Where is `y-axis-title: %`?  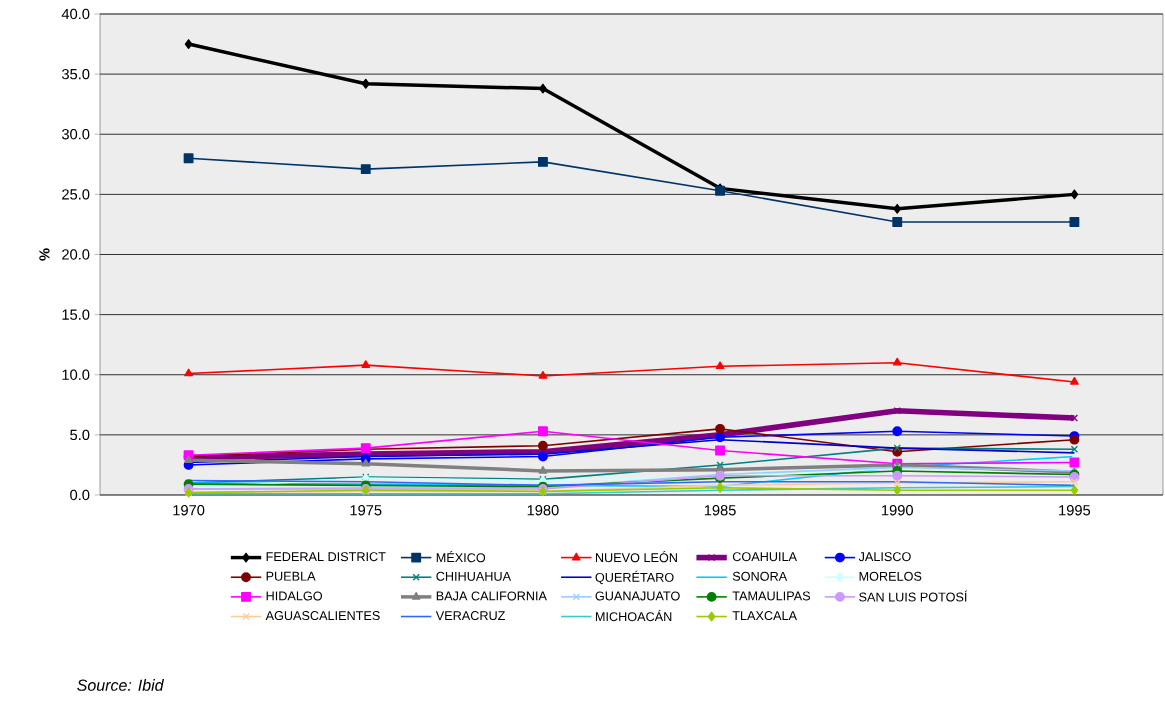 y-axis-title: % is located at coordinates (44, 254).